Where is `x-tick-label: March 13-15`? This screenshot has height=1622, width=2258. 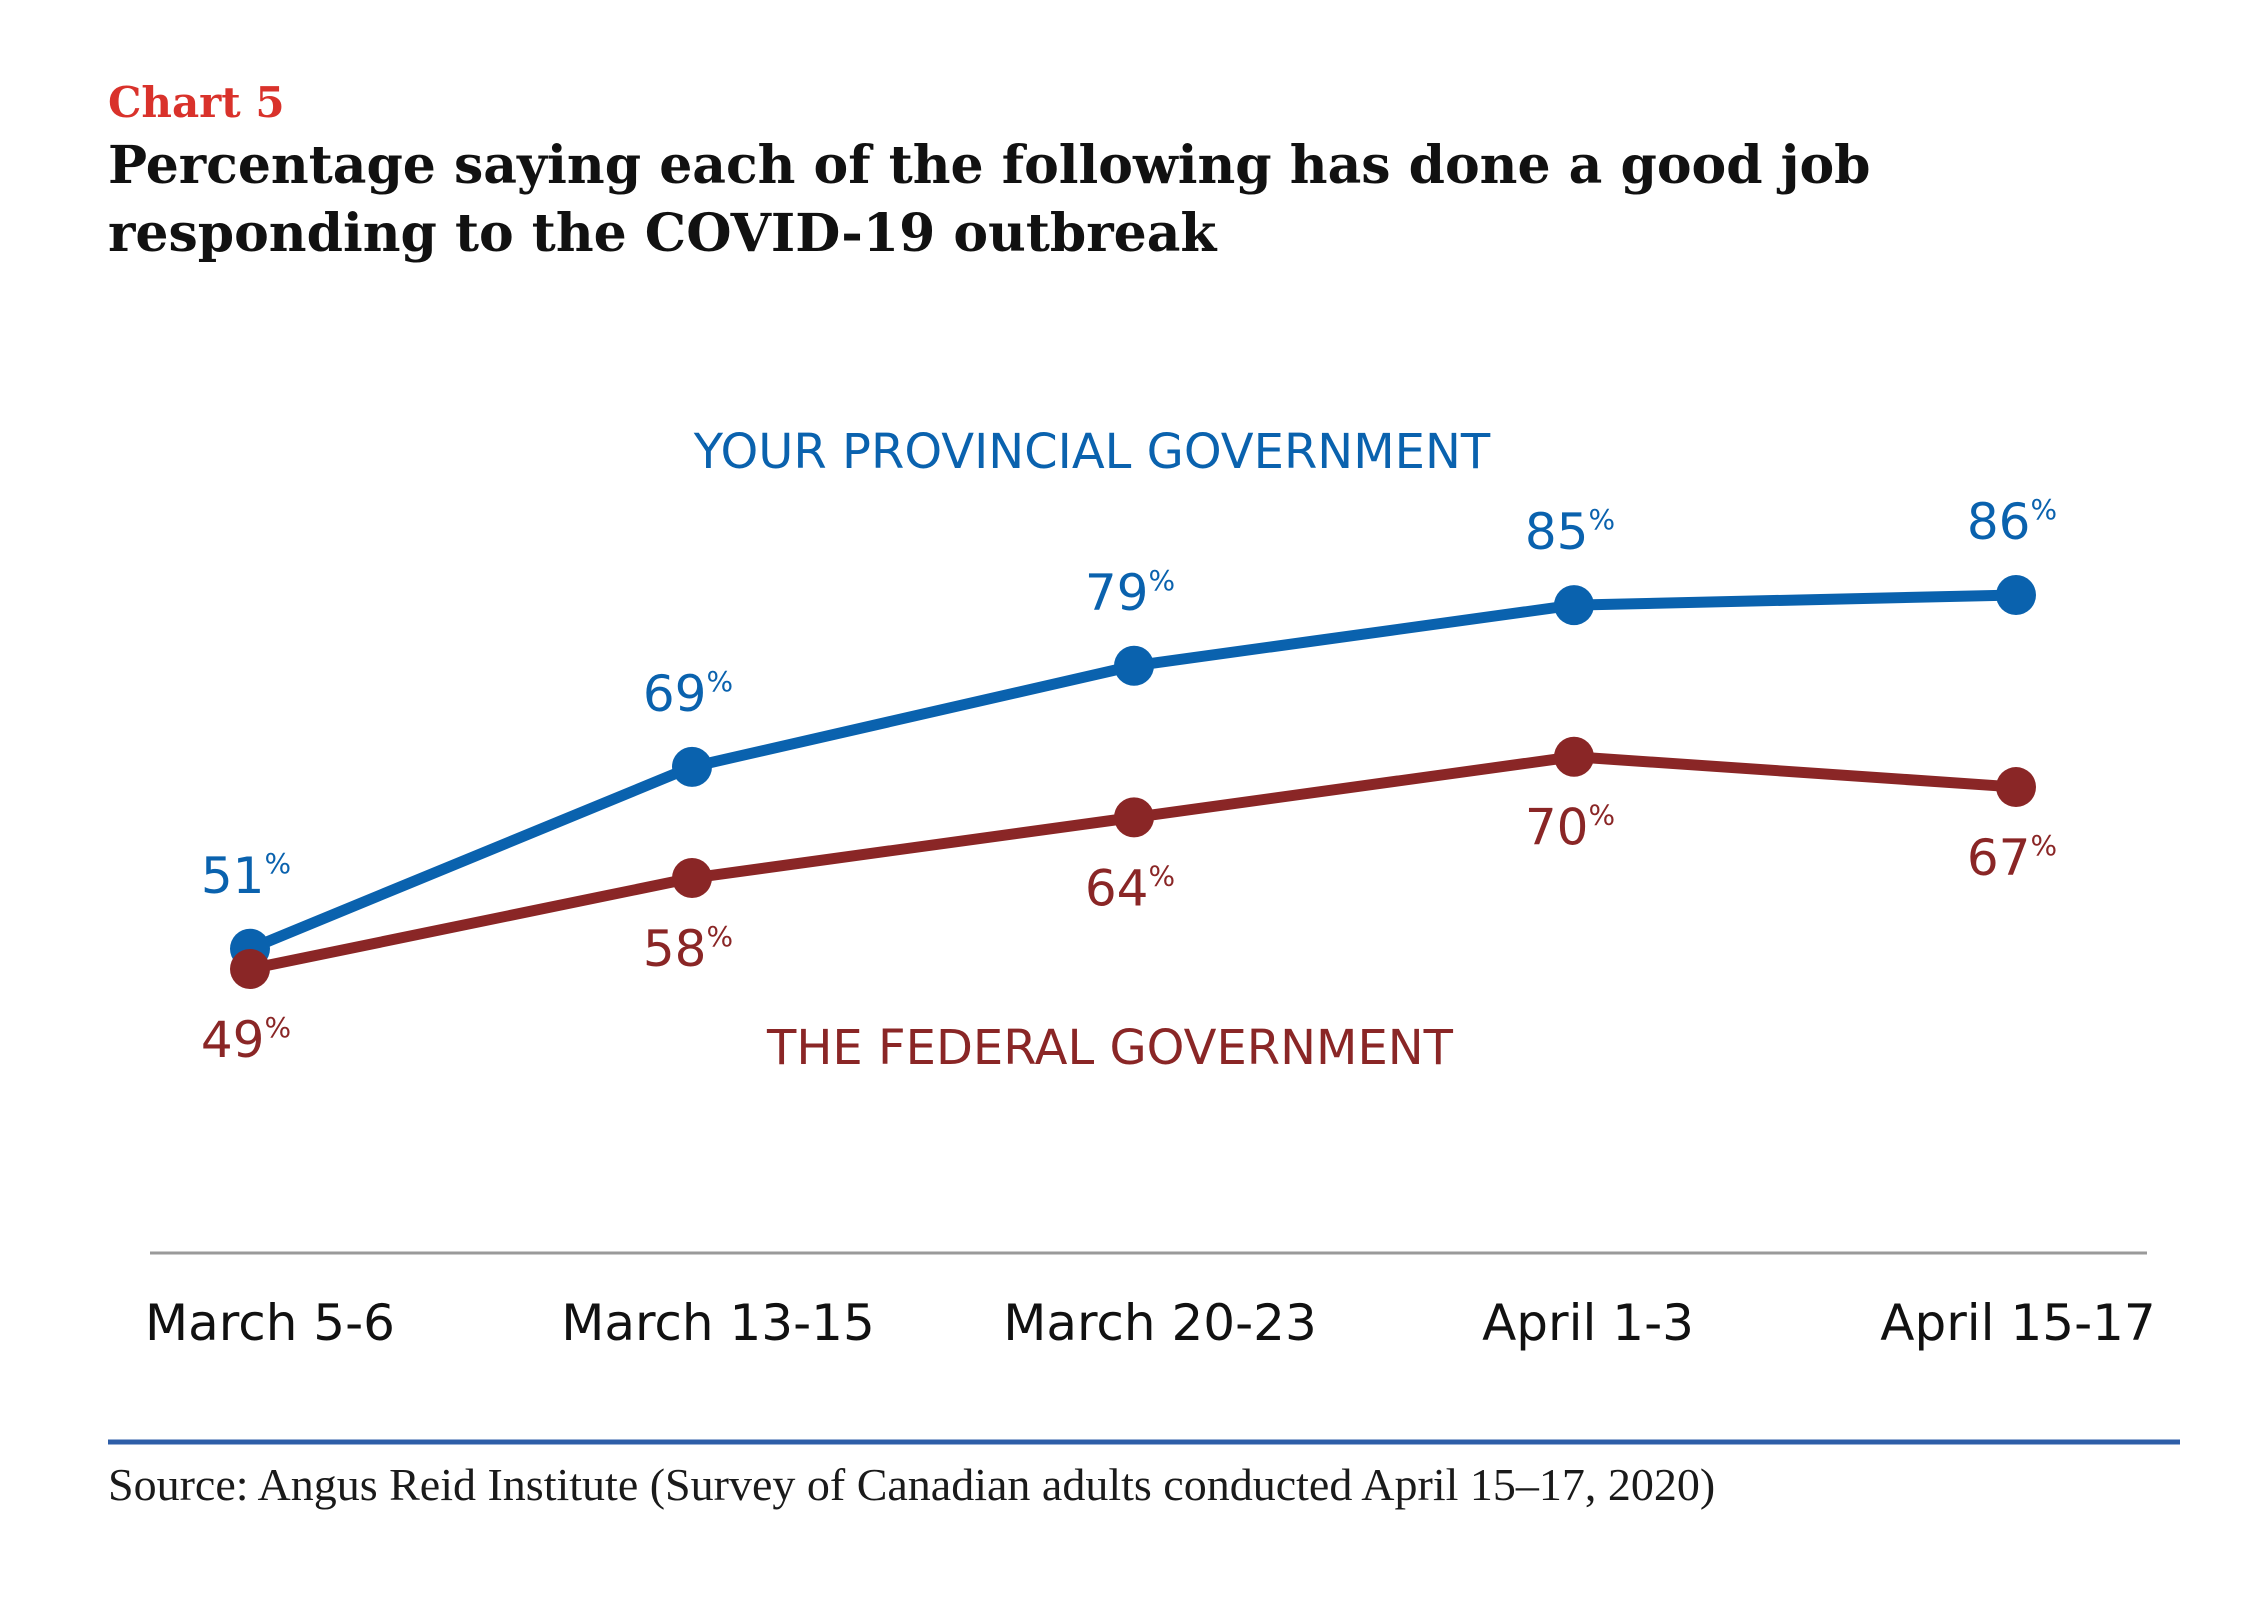
x-tick-label: March 13-15 is located at coordinates (718, 1323).